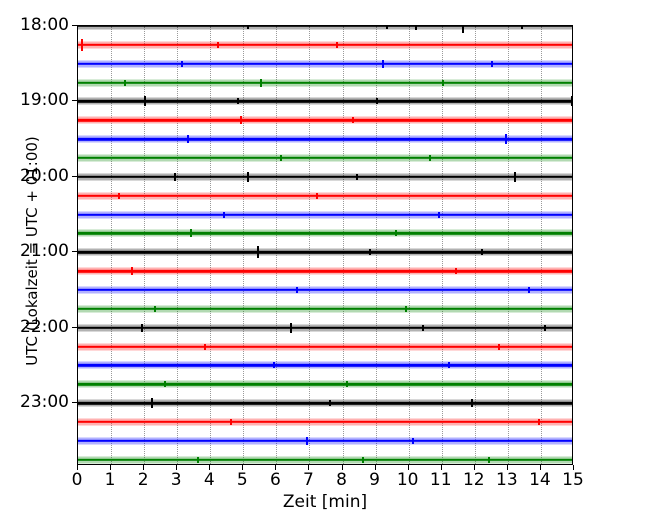 Image resolution: width=650 pixels, height=520 pixels. Describe the element at coordinates (209, 480) in the screenshot. I see `x-tick-label: 4` at that location.